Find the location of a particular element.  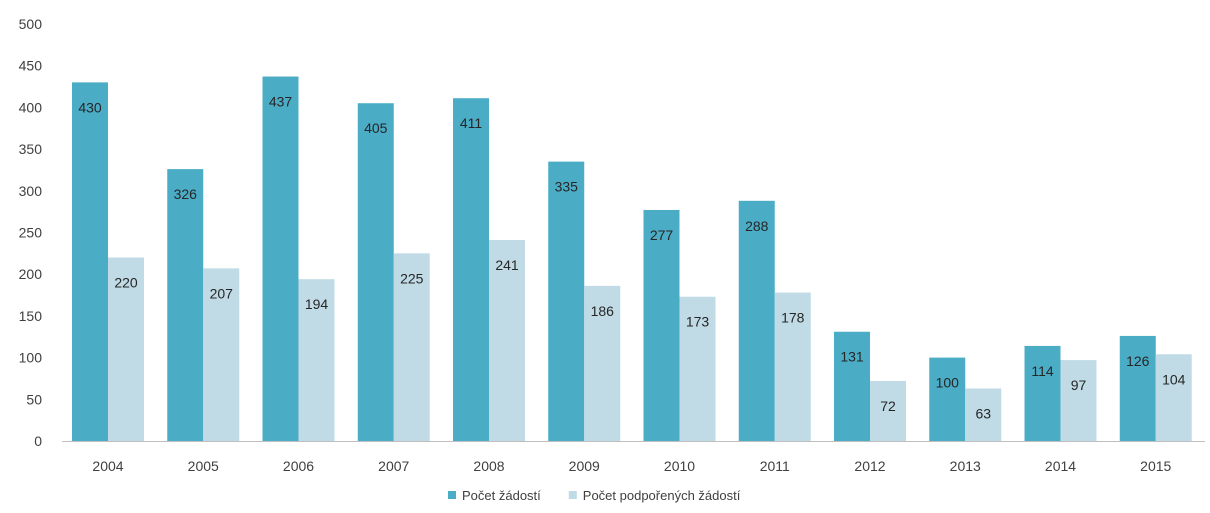

data-label: 173 is located at coordinates (698, 322).